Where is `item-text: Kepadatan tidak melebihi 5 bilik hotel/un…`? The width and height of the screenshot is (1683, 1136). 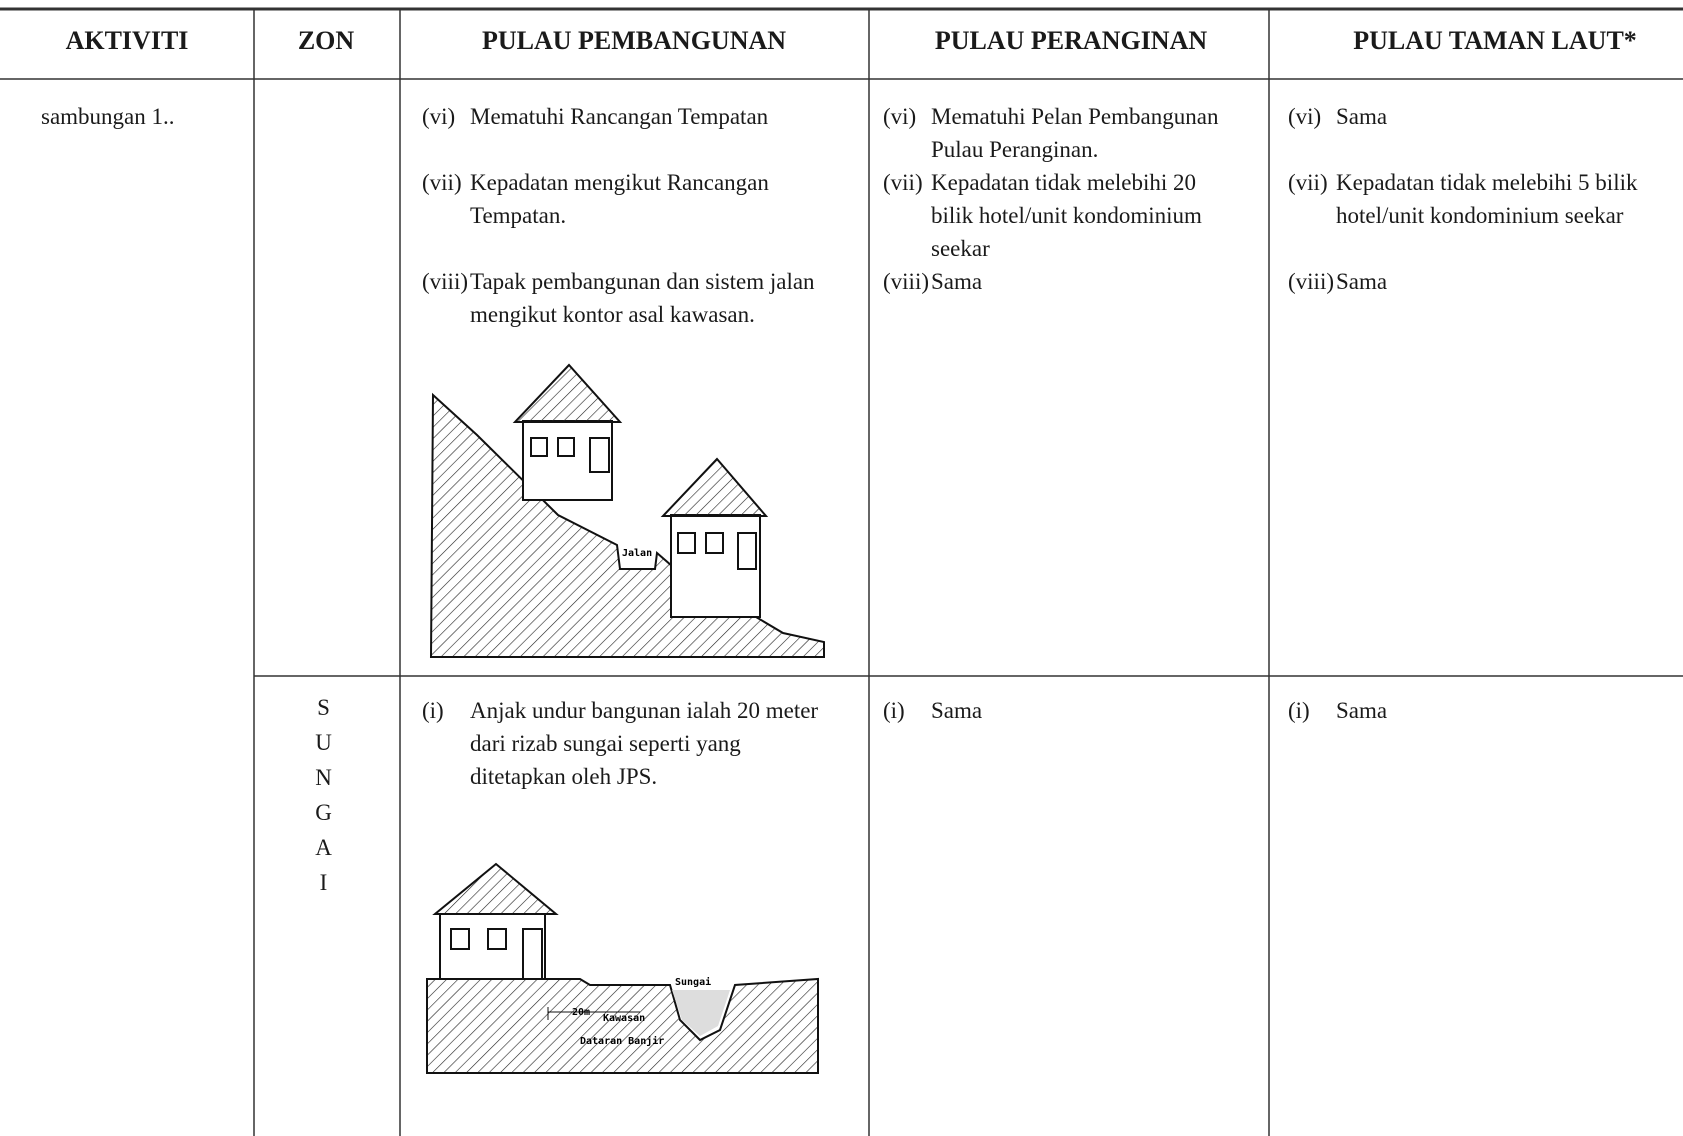
item-text: Kepadatan tidak melebihi 5 bilik hotel/un… is located at coordinates (1486, 199).